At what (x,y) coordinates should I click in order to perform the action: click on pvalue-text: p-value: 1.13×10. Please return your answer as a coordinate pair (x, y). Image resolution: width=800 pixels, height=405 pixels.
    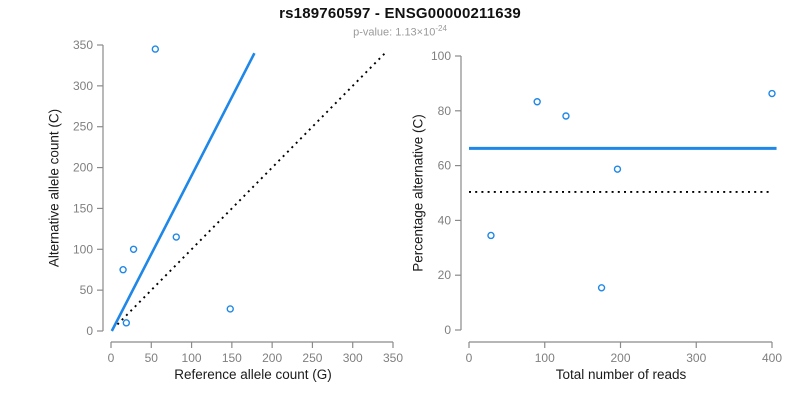
    Looking at the image, I should click on (394, 32).